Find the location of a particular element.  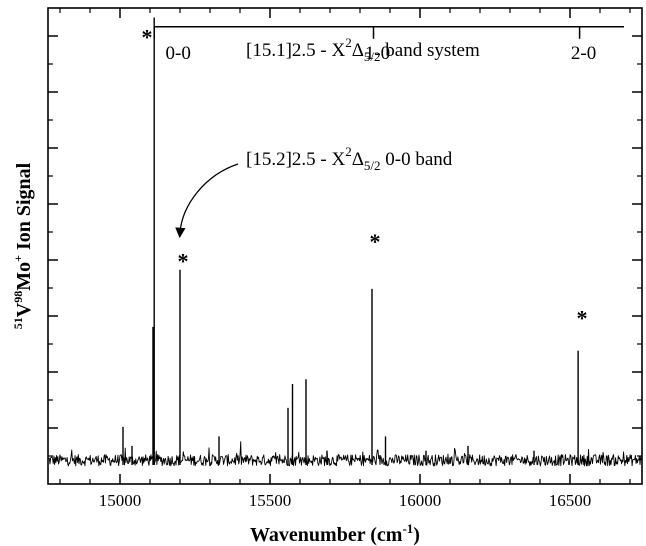

x-tick-label: 16000 is located at coordinates (420, 500).